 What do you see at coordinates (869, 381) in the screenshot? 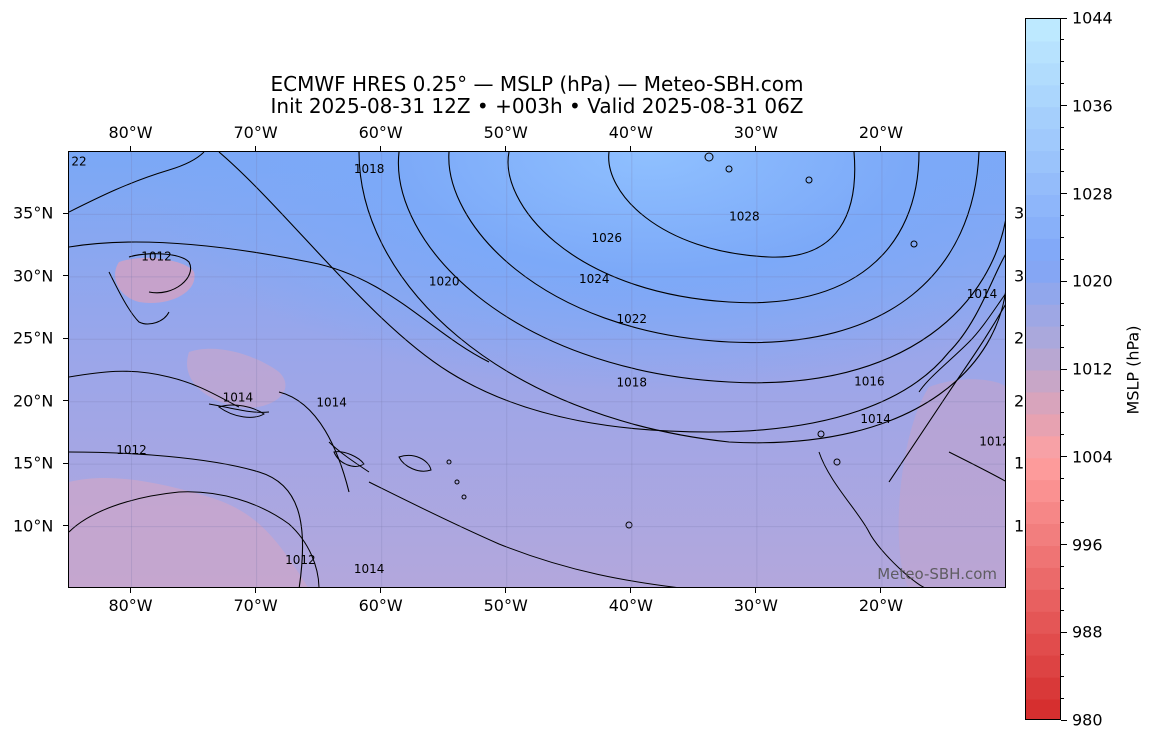
I see `isobar-label: 1016` at bounding box center [869, 381].